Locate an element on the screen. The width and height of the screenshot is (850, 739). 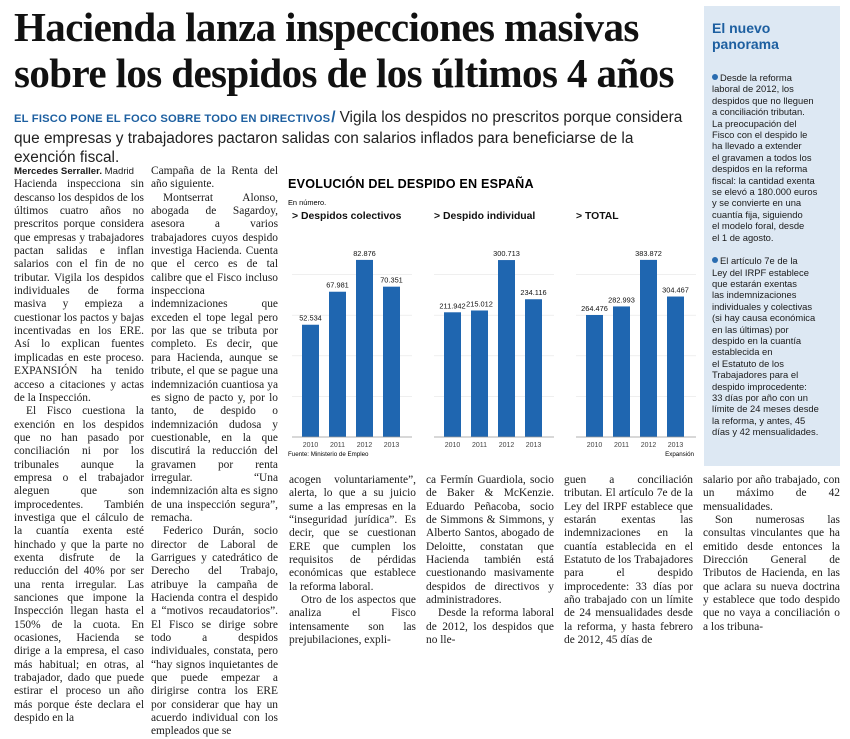
sidebar-item-line: Ley del IRPF establece is located at coordinates (760, 272).